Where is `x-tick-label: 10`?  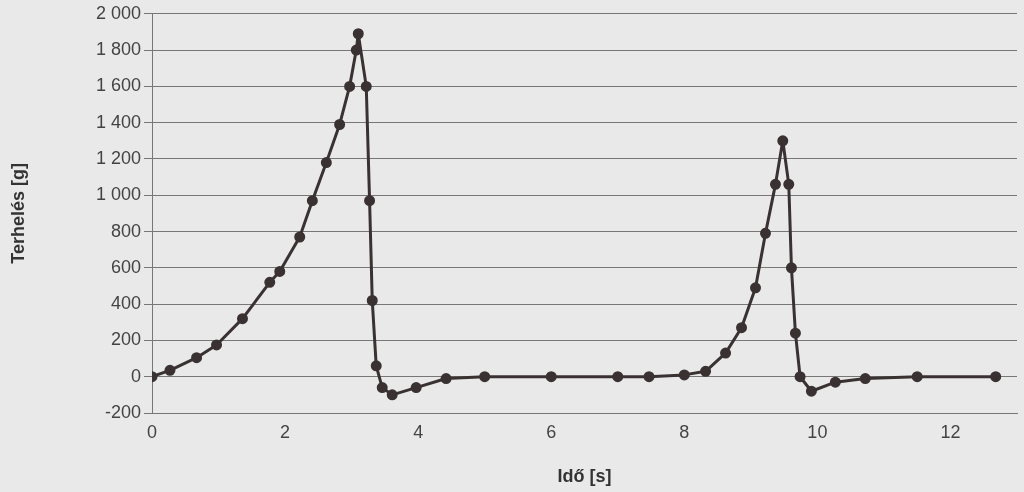 x-tick-label: 10 is located at coordinates (817, 431).